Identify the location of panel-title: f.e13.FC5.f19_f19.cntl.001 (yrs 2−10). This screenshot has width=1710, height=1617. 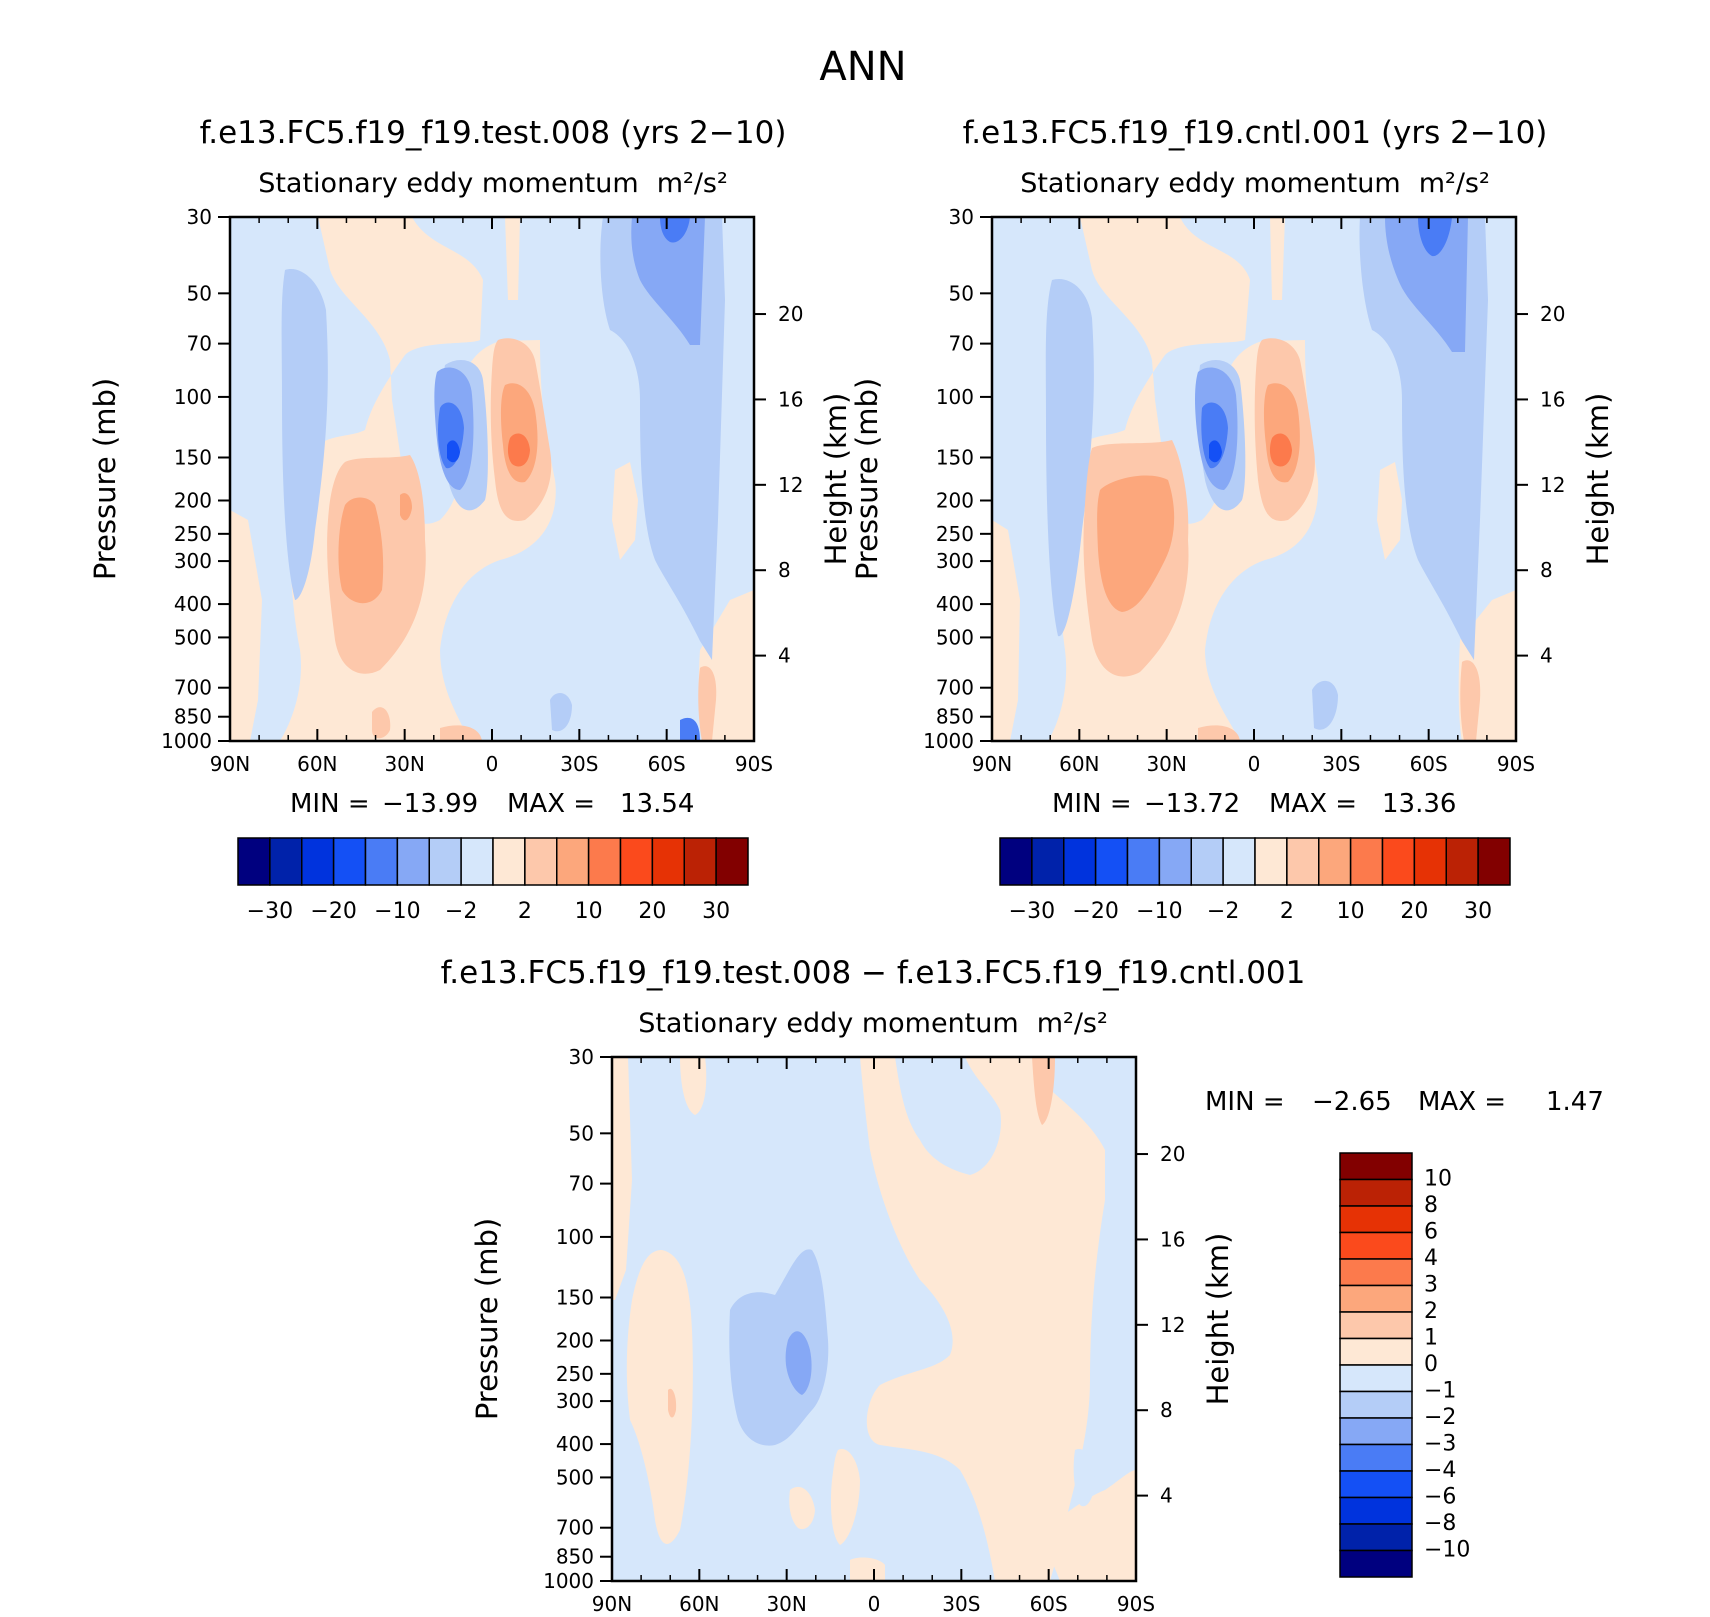
(1255, 133).